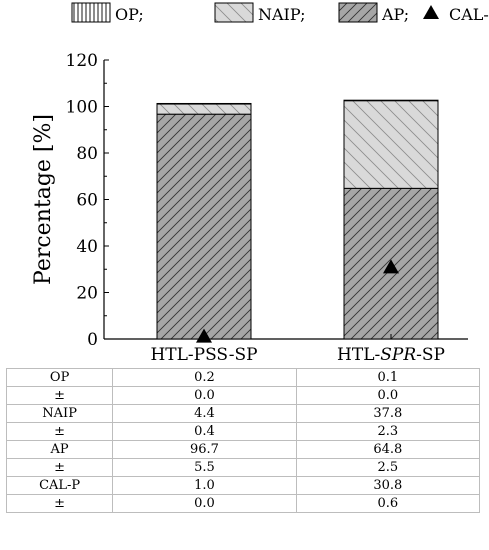 The height and width of the screenshot is (550, 489). Describe the element at coordinates (59, 413) in the screenshot. I see `table-cell: NAIP` at that location.